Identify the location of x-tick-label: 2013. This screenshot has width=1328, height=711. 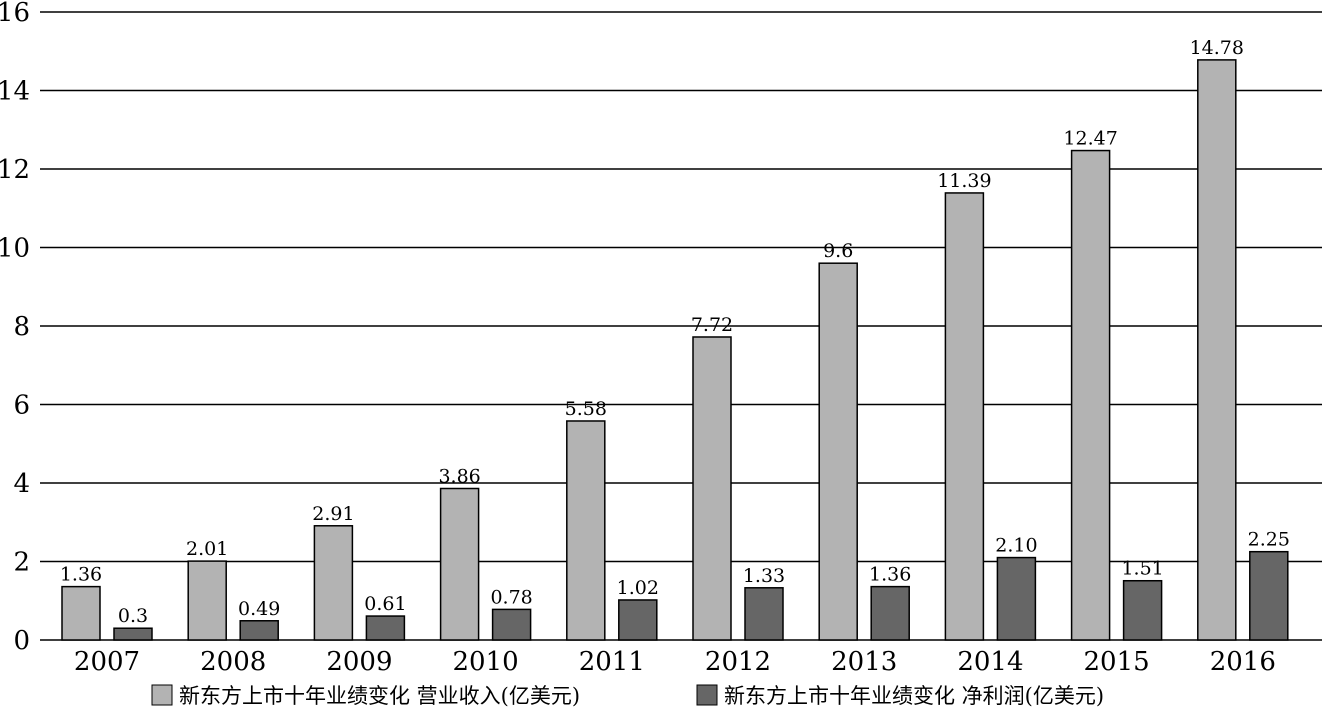
(864, 662).